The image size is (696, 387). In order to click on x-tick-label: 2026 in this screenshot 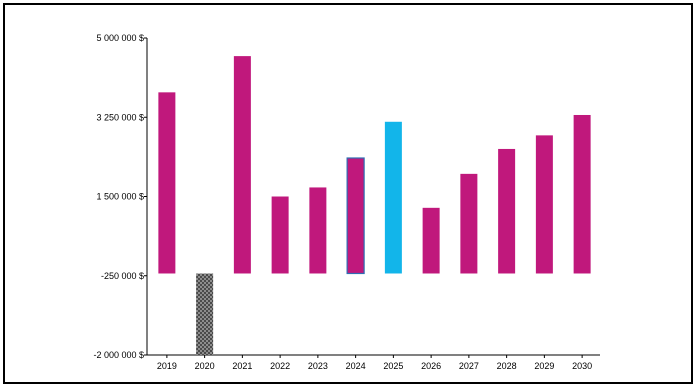, I will do `click(431, 366)`.